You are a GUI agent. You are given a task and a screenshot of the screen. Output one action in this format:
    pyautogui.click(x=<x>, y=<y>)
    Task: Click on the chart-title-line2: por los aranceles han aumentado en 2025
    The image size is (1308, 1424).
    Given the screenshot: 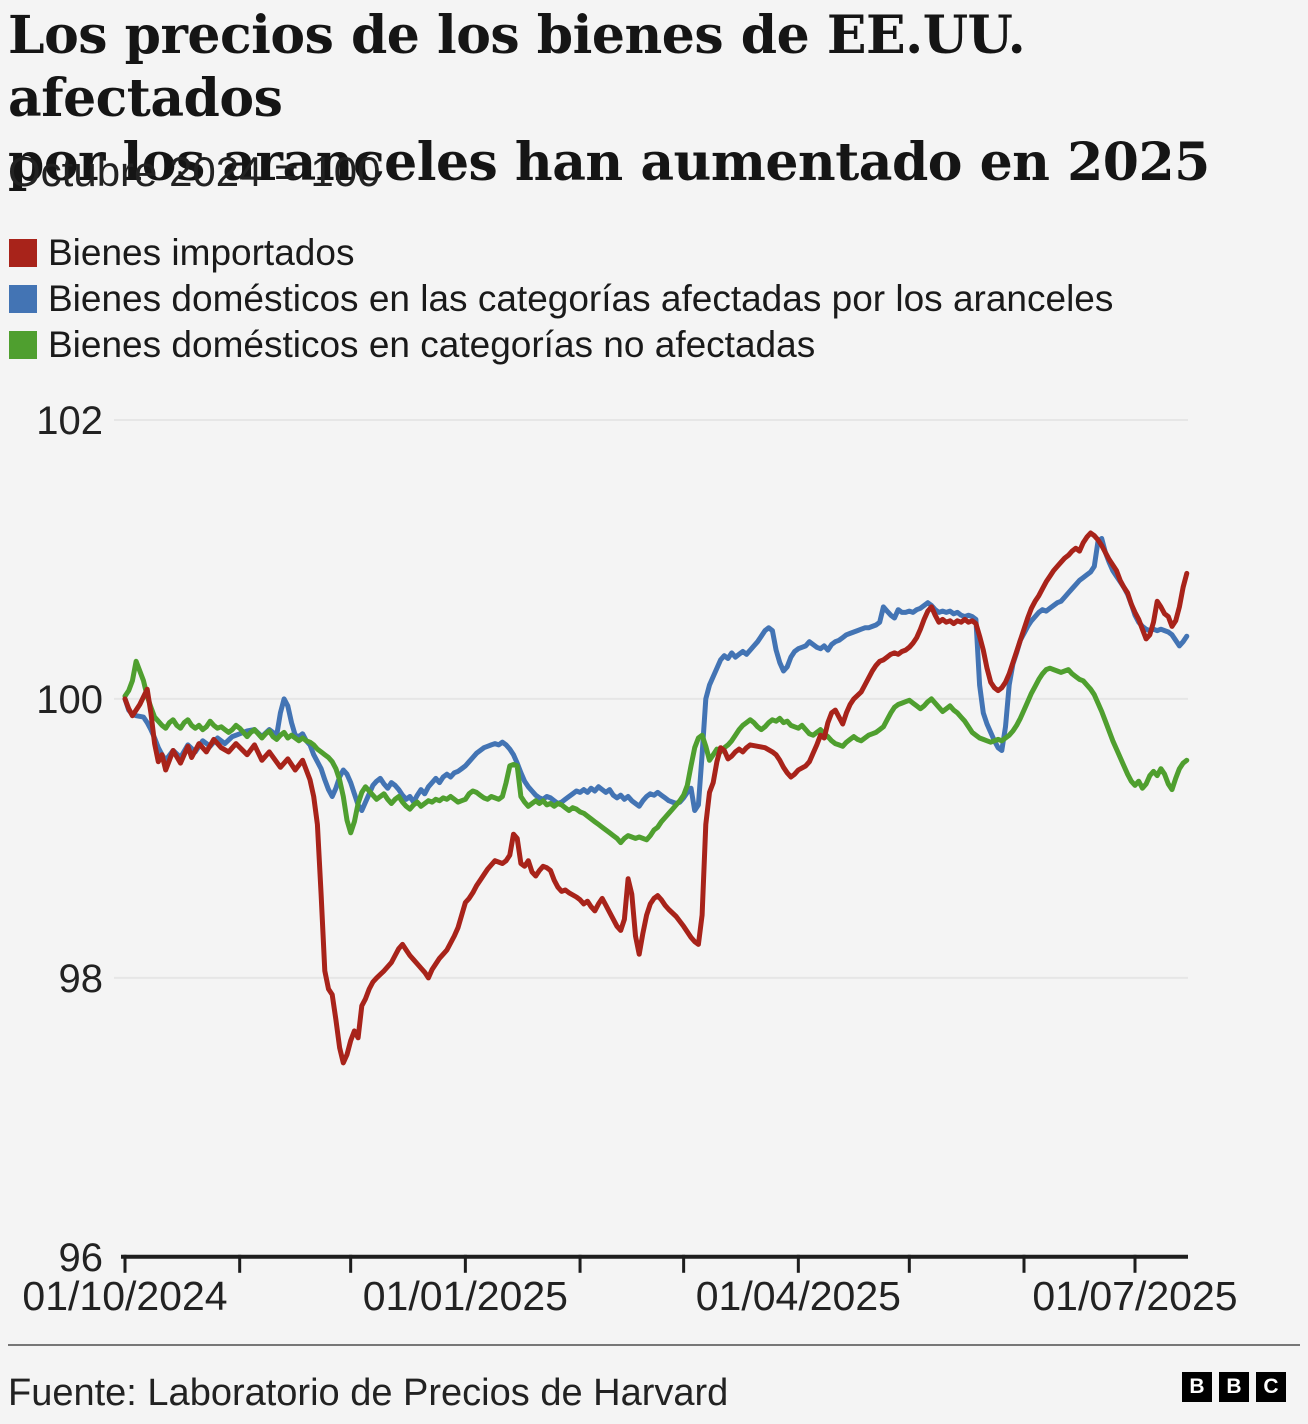 What is the action you would take?
    pyautogui.click(x=609, y=162)
    